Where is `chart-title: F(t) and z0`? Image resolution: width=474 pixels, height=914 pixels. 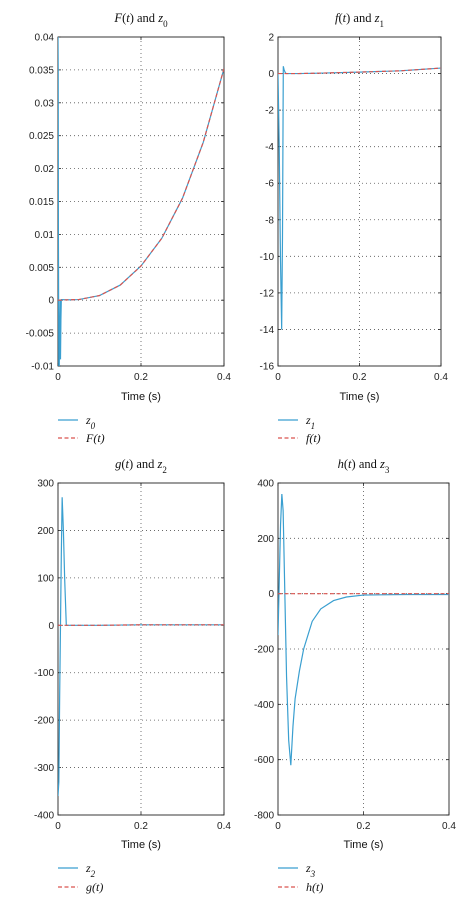 chart-title: F(t) and z0 is located at coordinates (140, 20).